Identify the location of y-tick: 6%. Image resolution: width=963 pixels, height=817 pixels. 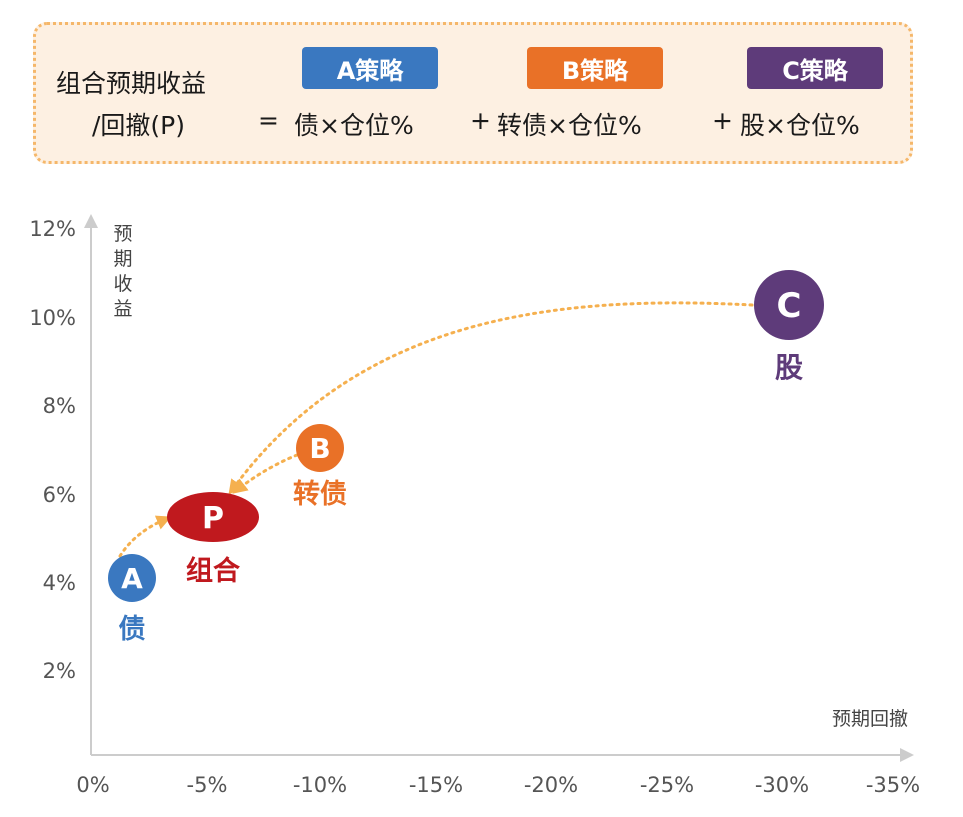
(59, 495).